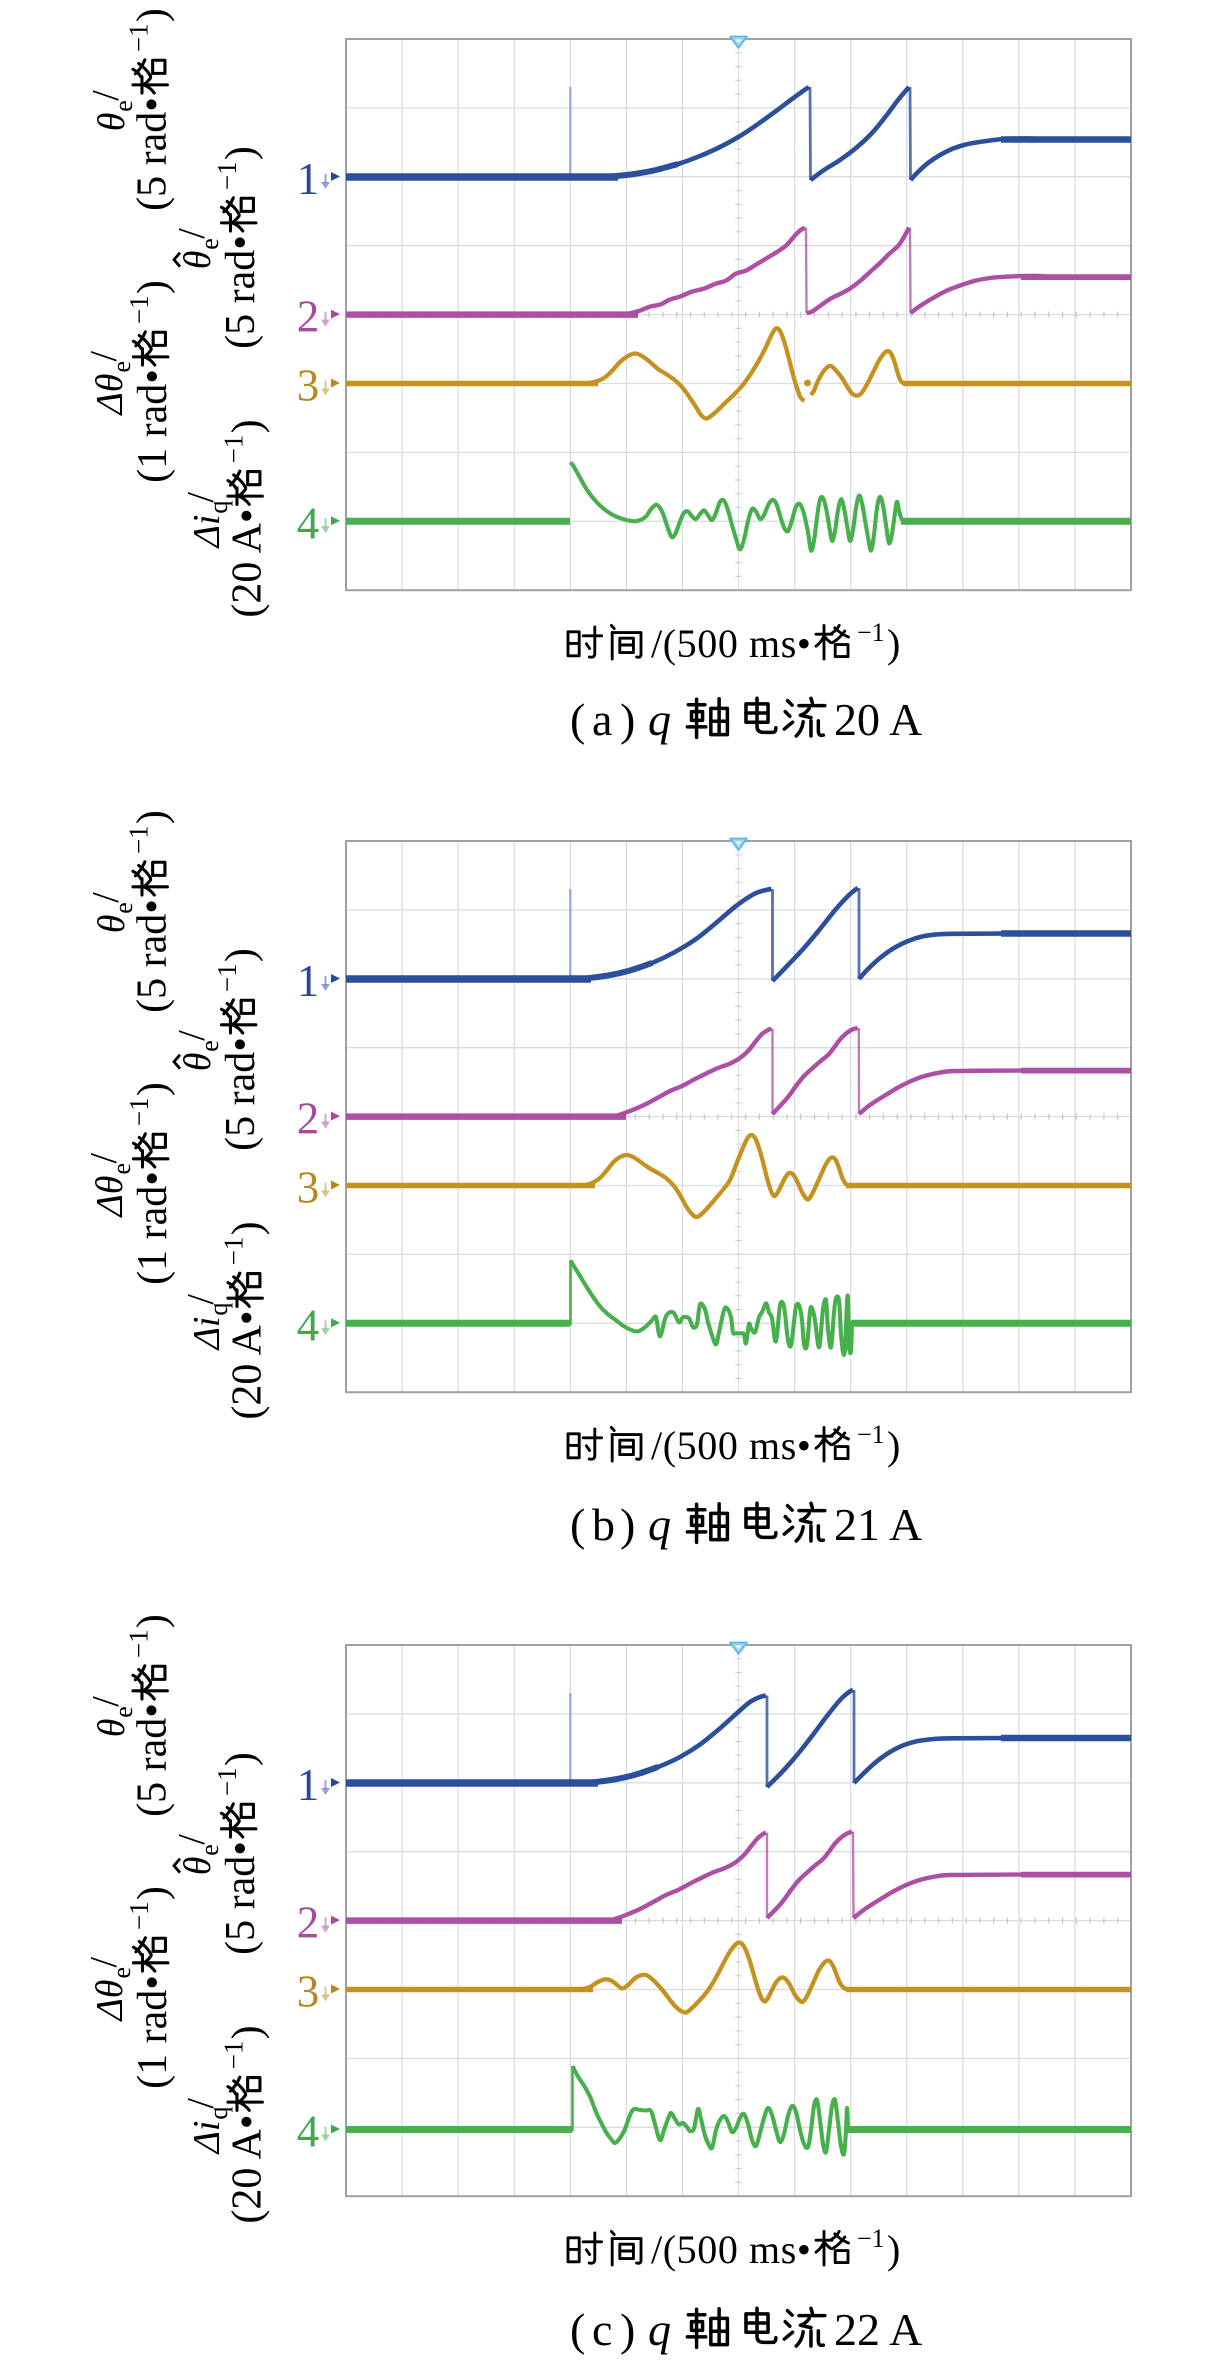 This screenshot has width=1228, height=2371. I want to click on svg-text: 21 A, so click(878, 1524).